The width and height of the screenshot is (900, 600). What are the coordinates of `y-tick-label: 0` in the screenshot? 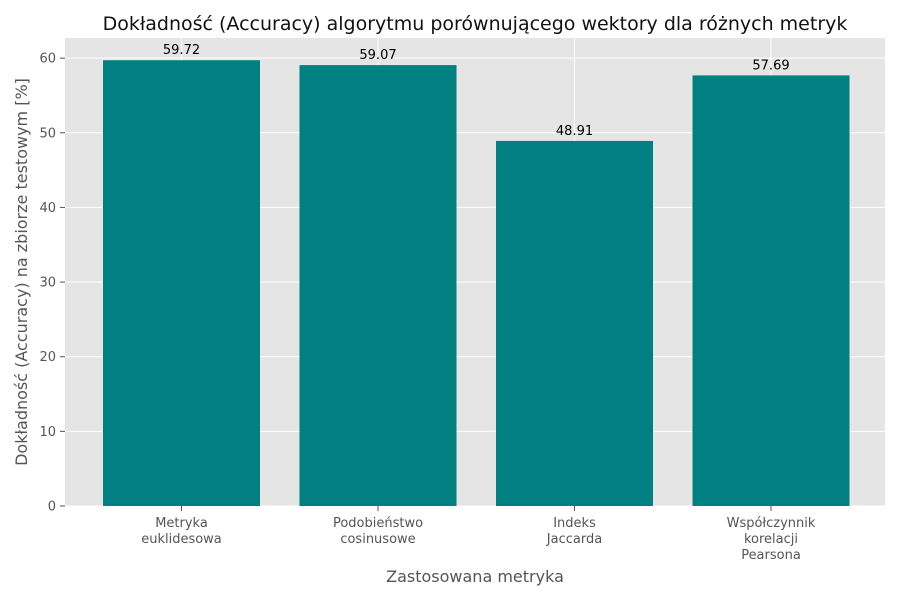 It's located at (52, 507).